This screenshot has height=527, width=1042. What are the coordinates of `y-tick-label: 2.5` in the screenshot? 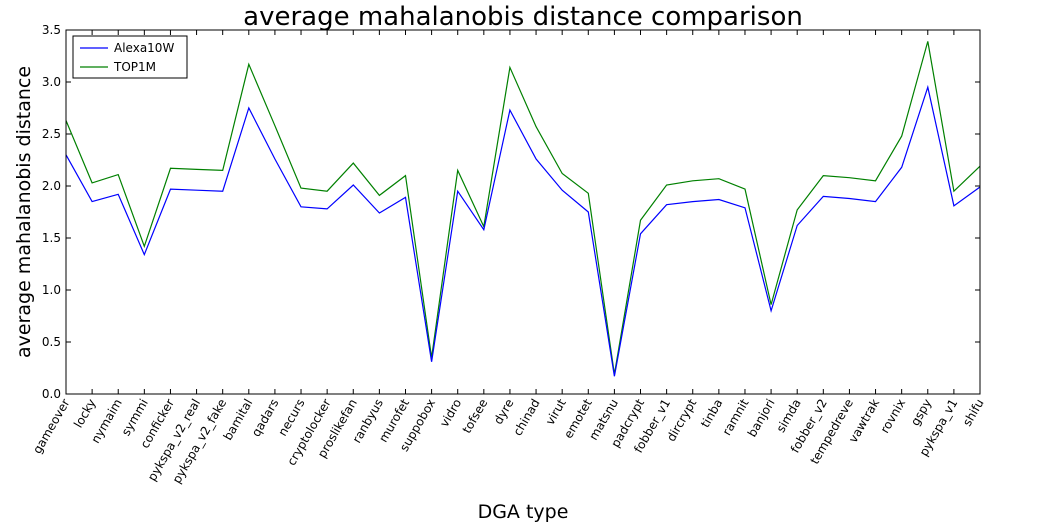 It's located at (51, 134).